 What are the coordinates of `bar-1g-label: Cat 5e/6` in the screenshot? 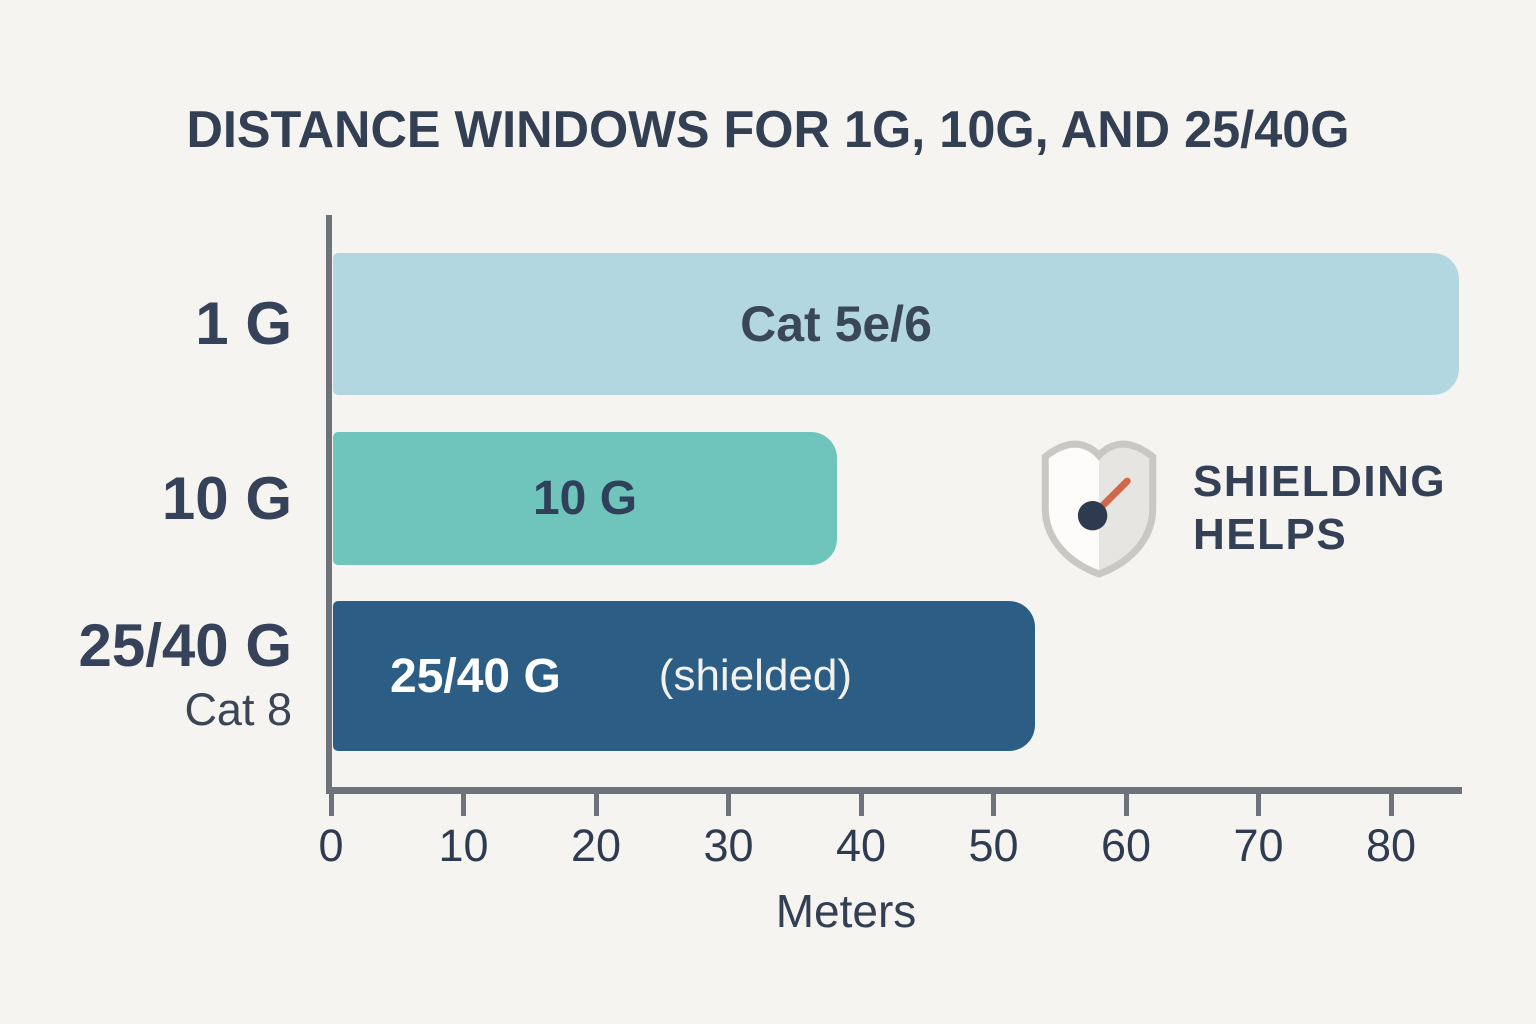 It's located at (836, 324).